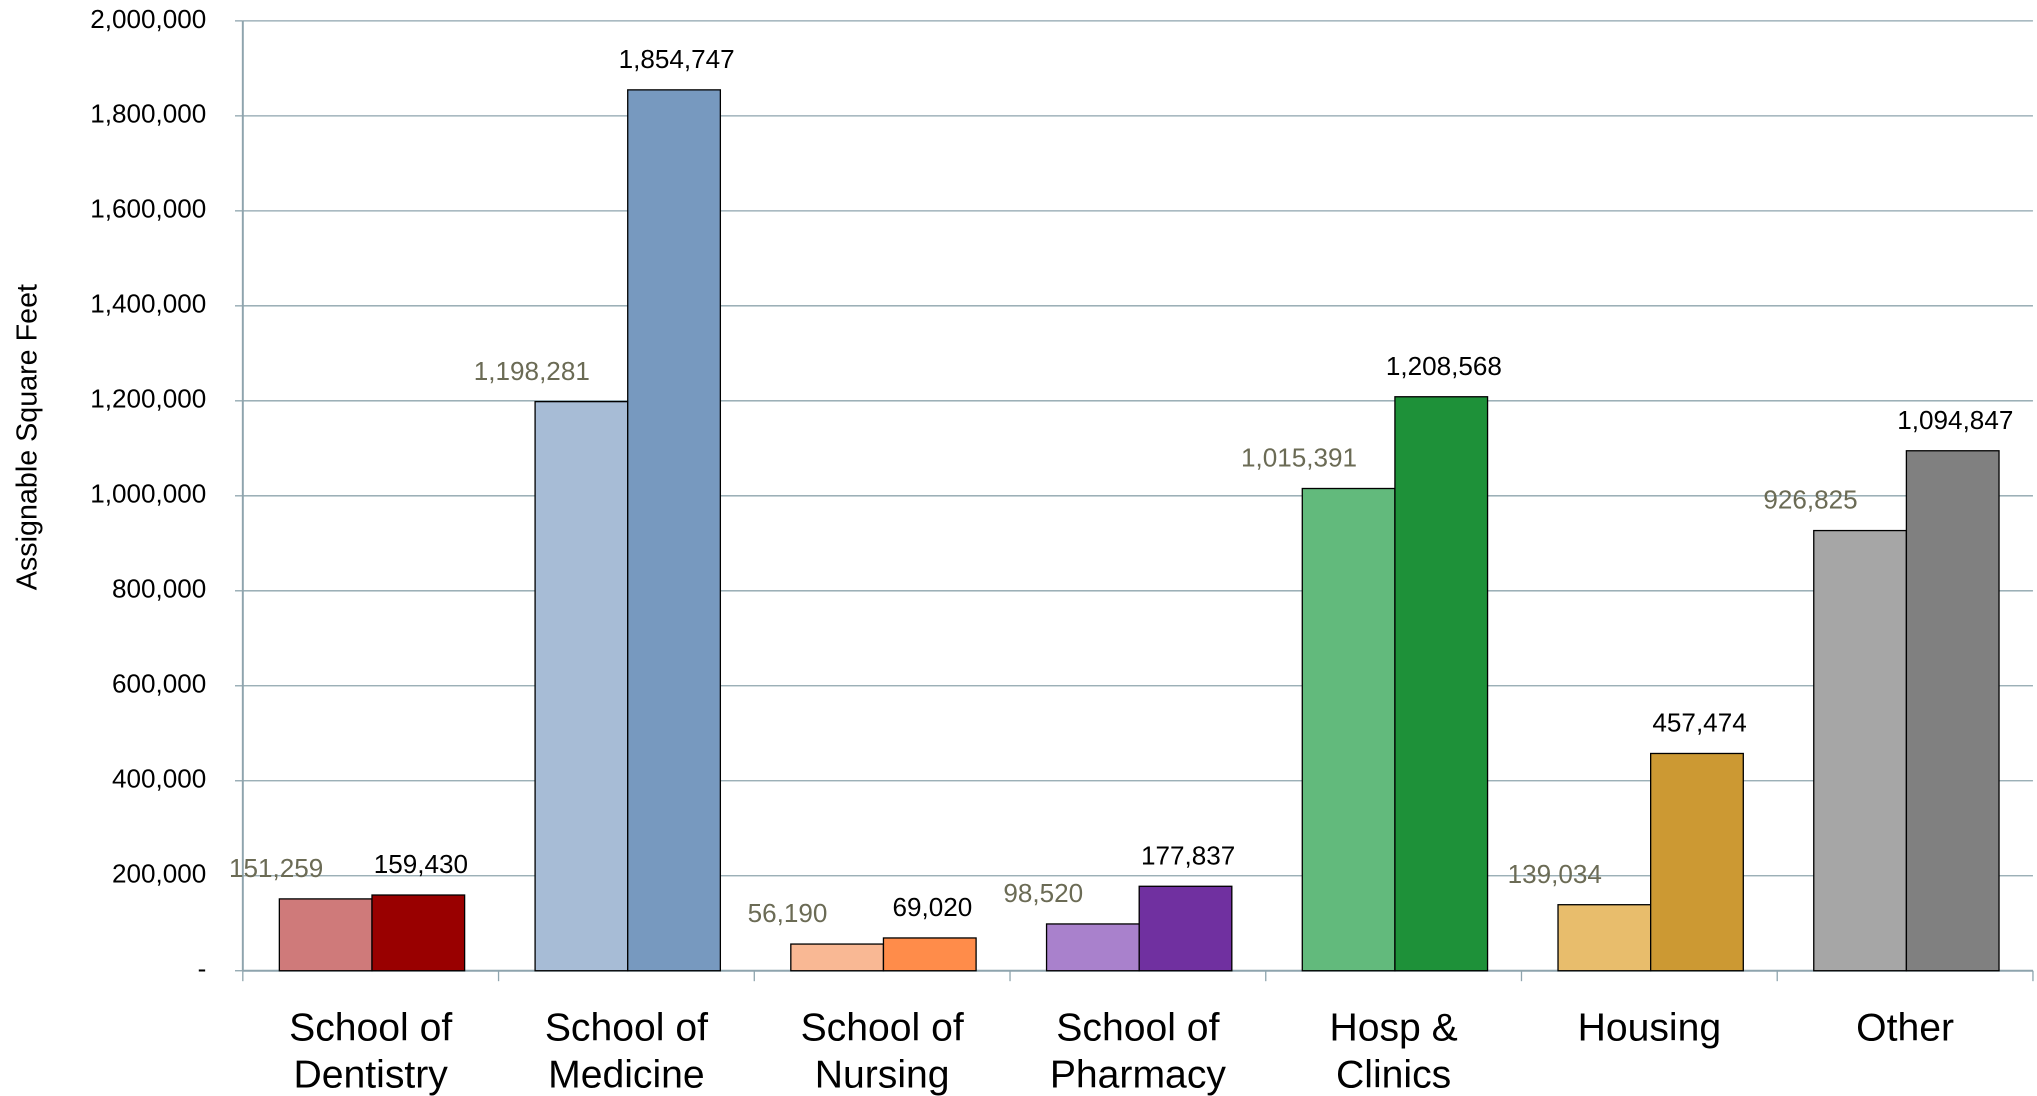  What do you see at coordinates (1188, 855) in the screenshot?
I see `value-label: 177,837` at bounding box center [1188, 855].